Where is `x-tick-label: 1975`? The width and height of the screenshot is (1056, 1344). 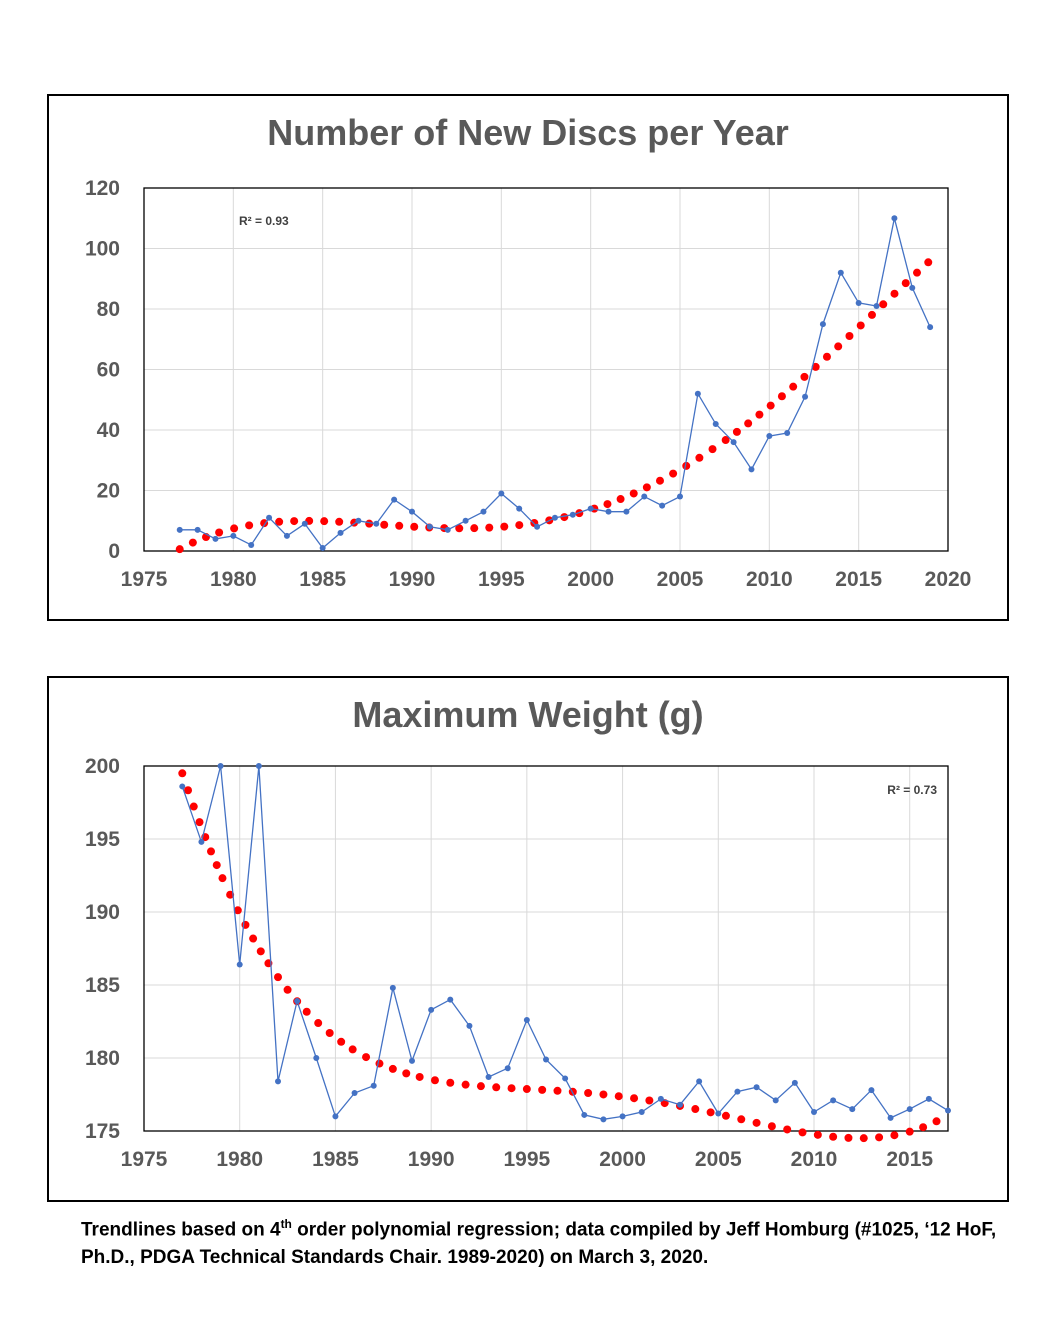
x-tick-label: 1975 is located at coordinates (144, 1159).